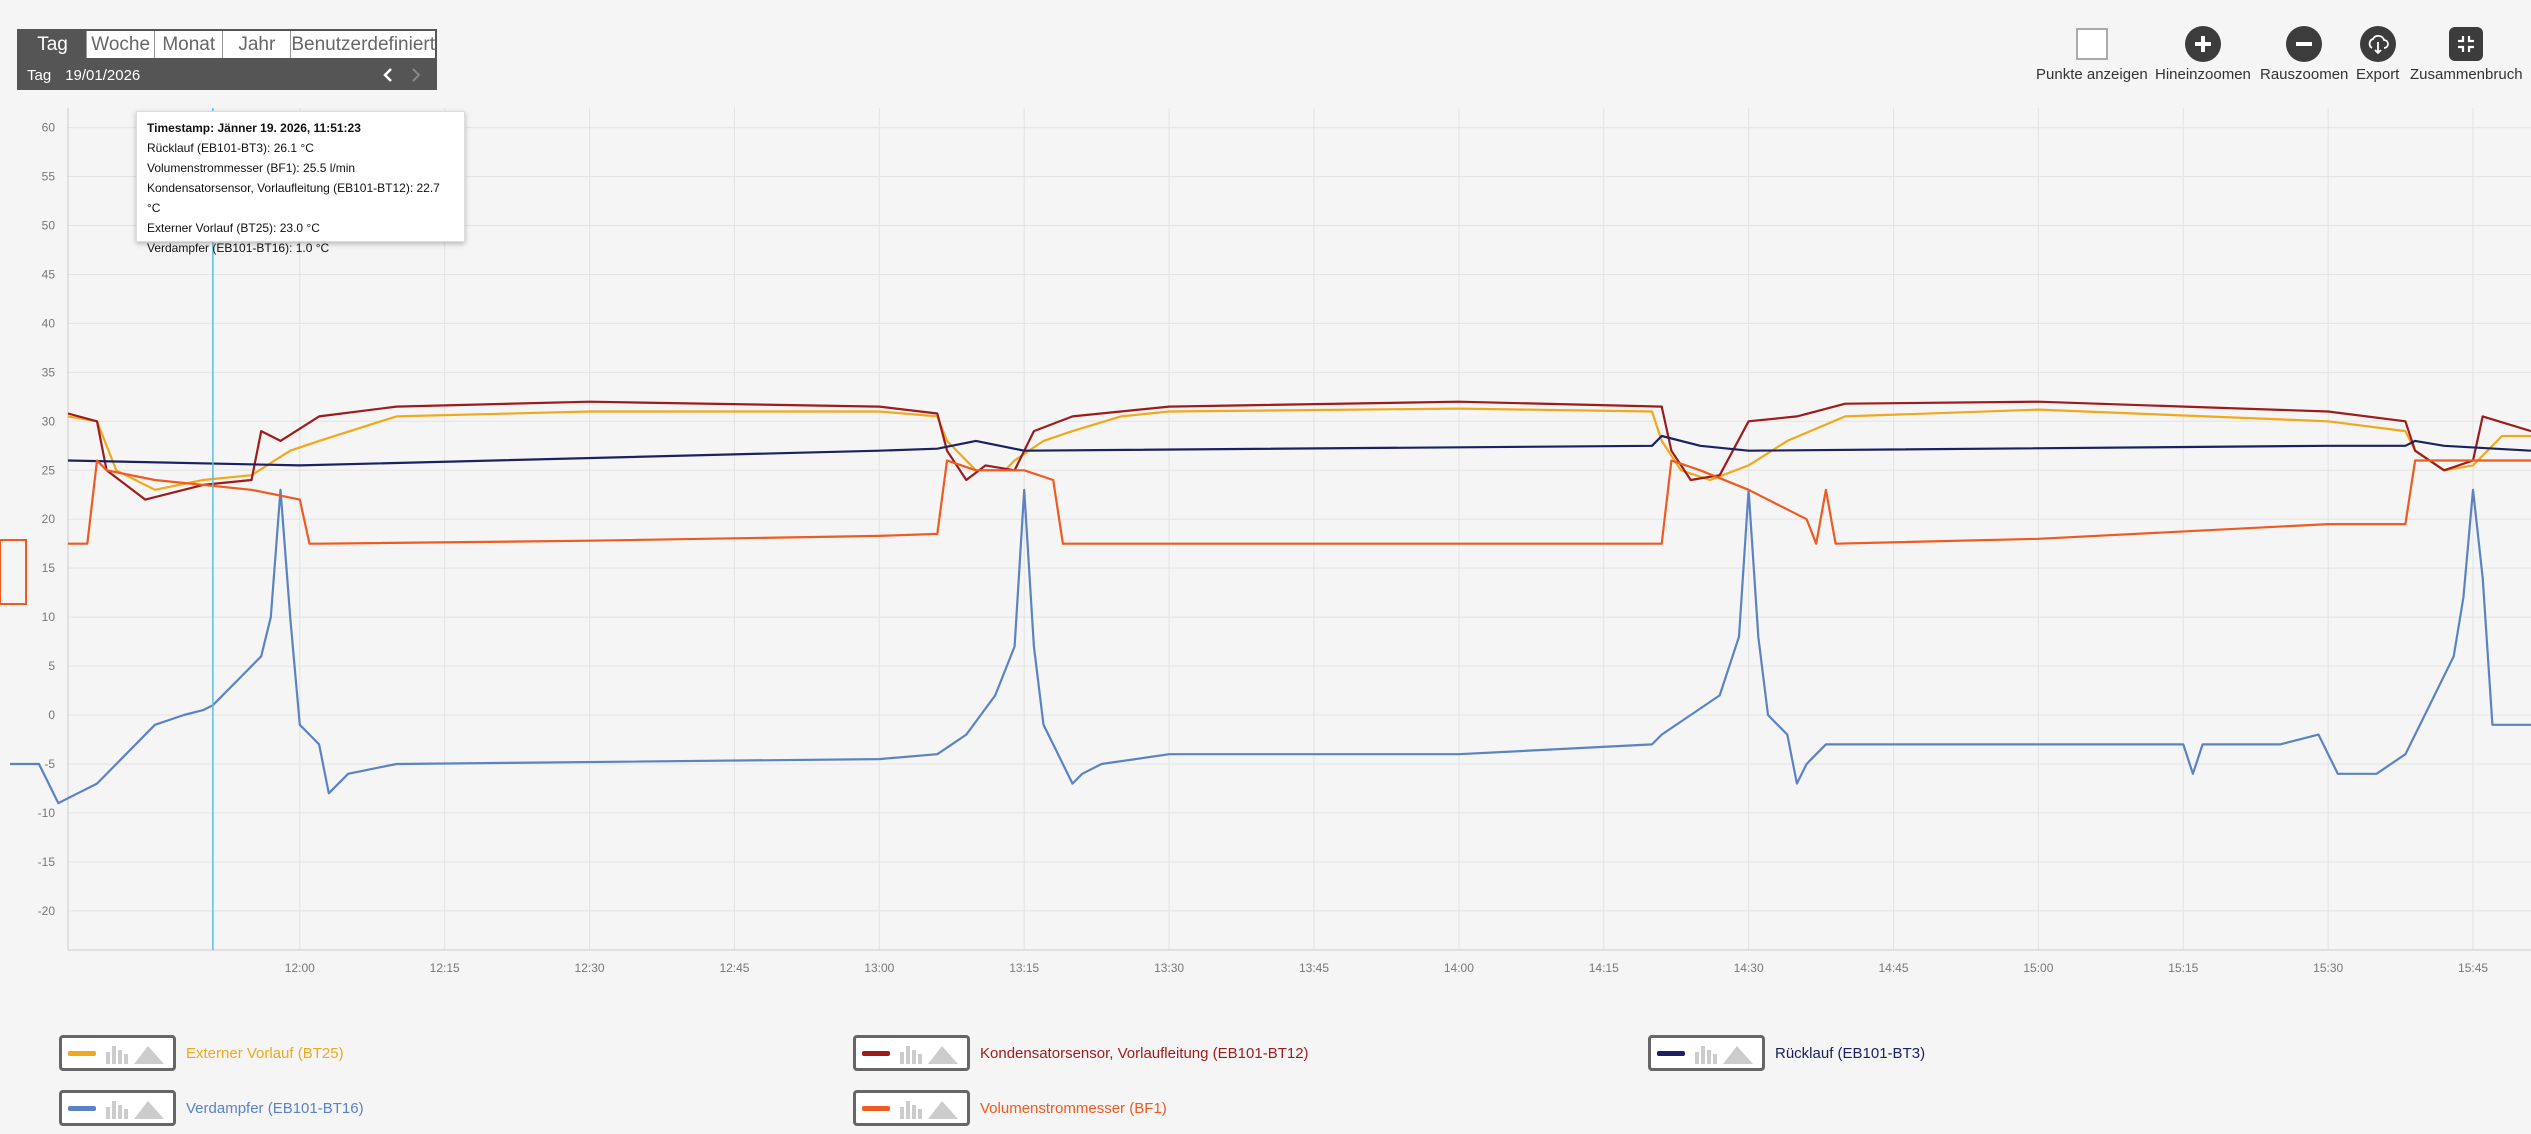 This screenshot has height=1134, width=2531. I want to click on y-tick-label: -5, so click(49, 764).